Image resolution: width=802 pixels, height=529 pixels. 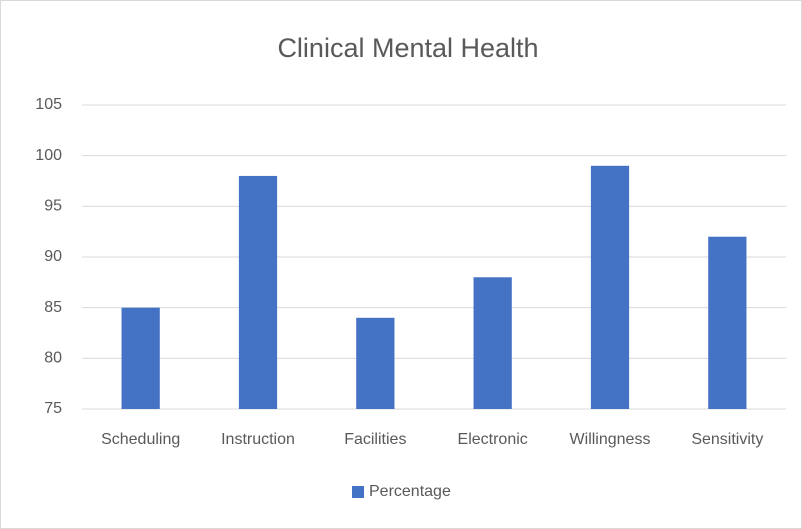 I want to click on y-tick-label: 80, so click(x=53, y=358).